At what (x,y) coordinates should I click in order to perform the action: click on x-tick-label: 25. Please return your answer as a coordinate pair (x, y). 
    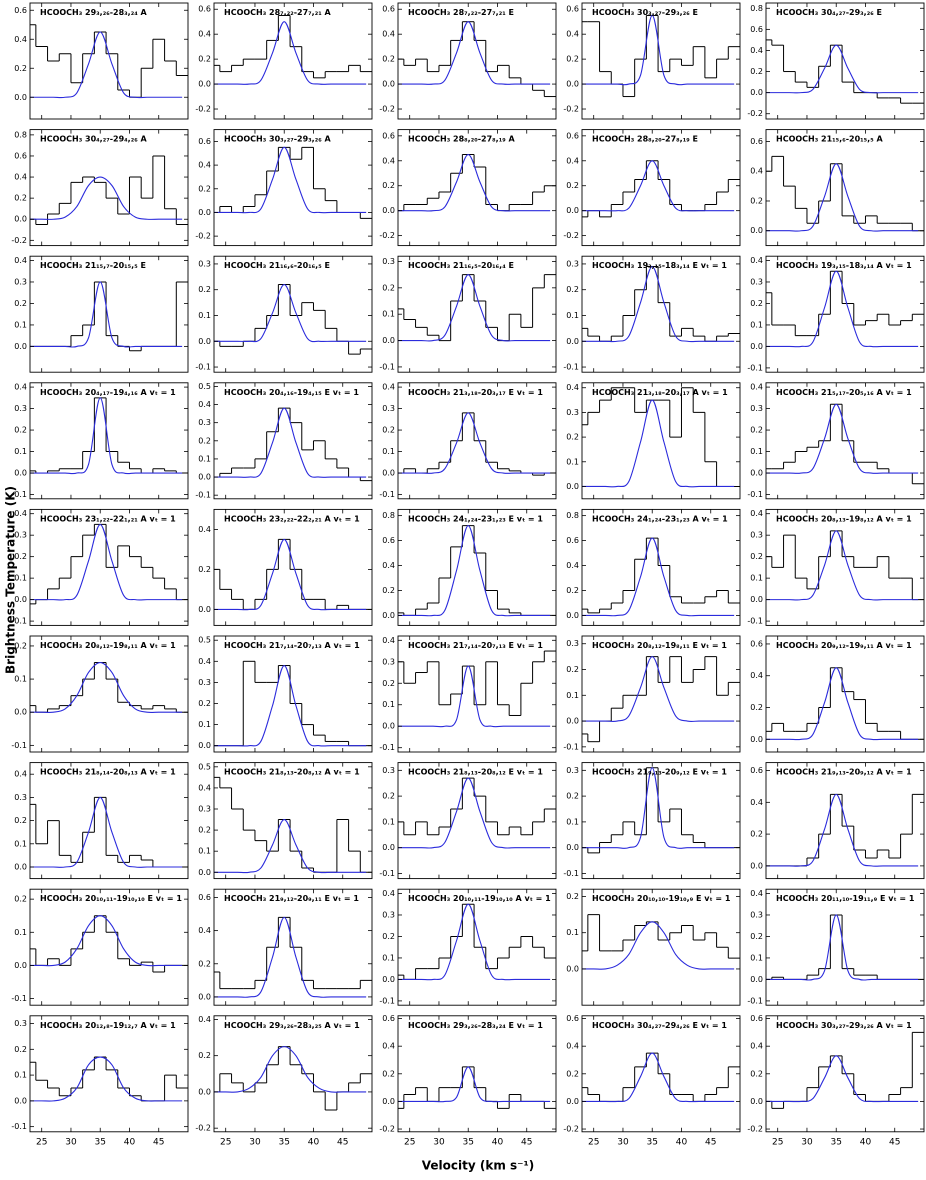
    Looking at the image, I should click on (41, 1142).